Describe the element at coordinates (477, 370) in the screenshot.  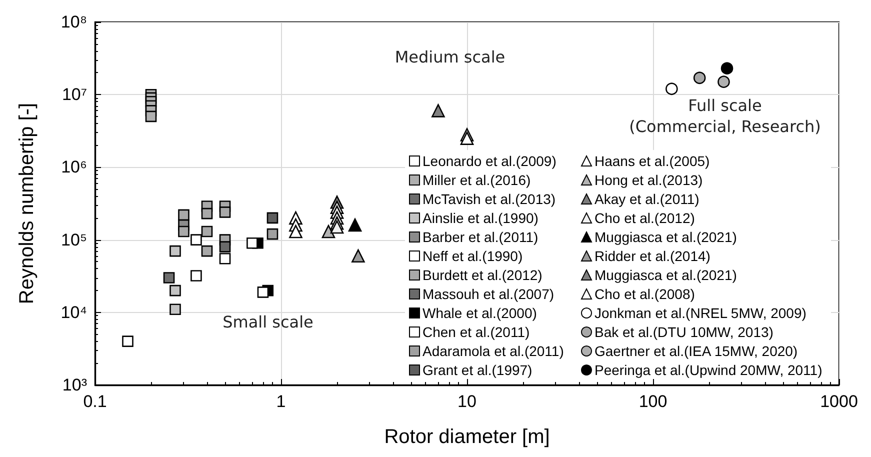
I see `legend-label: Grant et al.(1997)` at that location.